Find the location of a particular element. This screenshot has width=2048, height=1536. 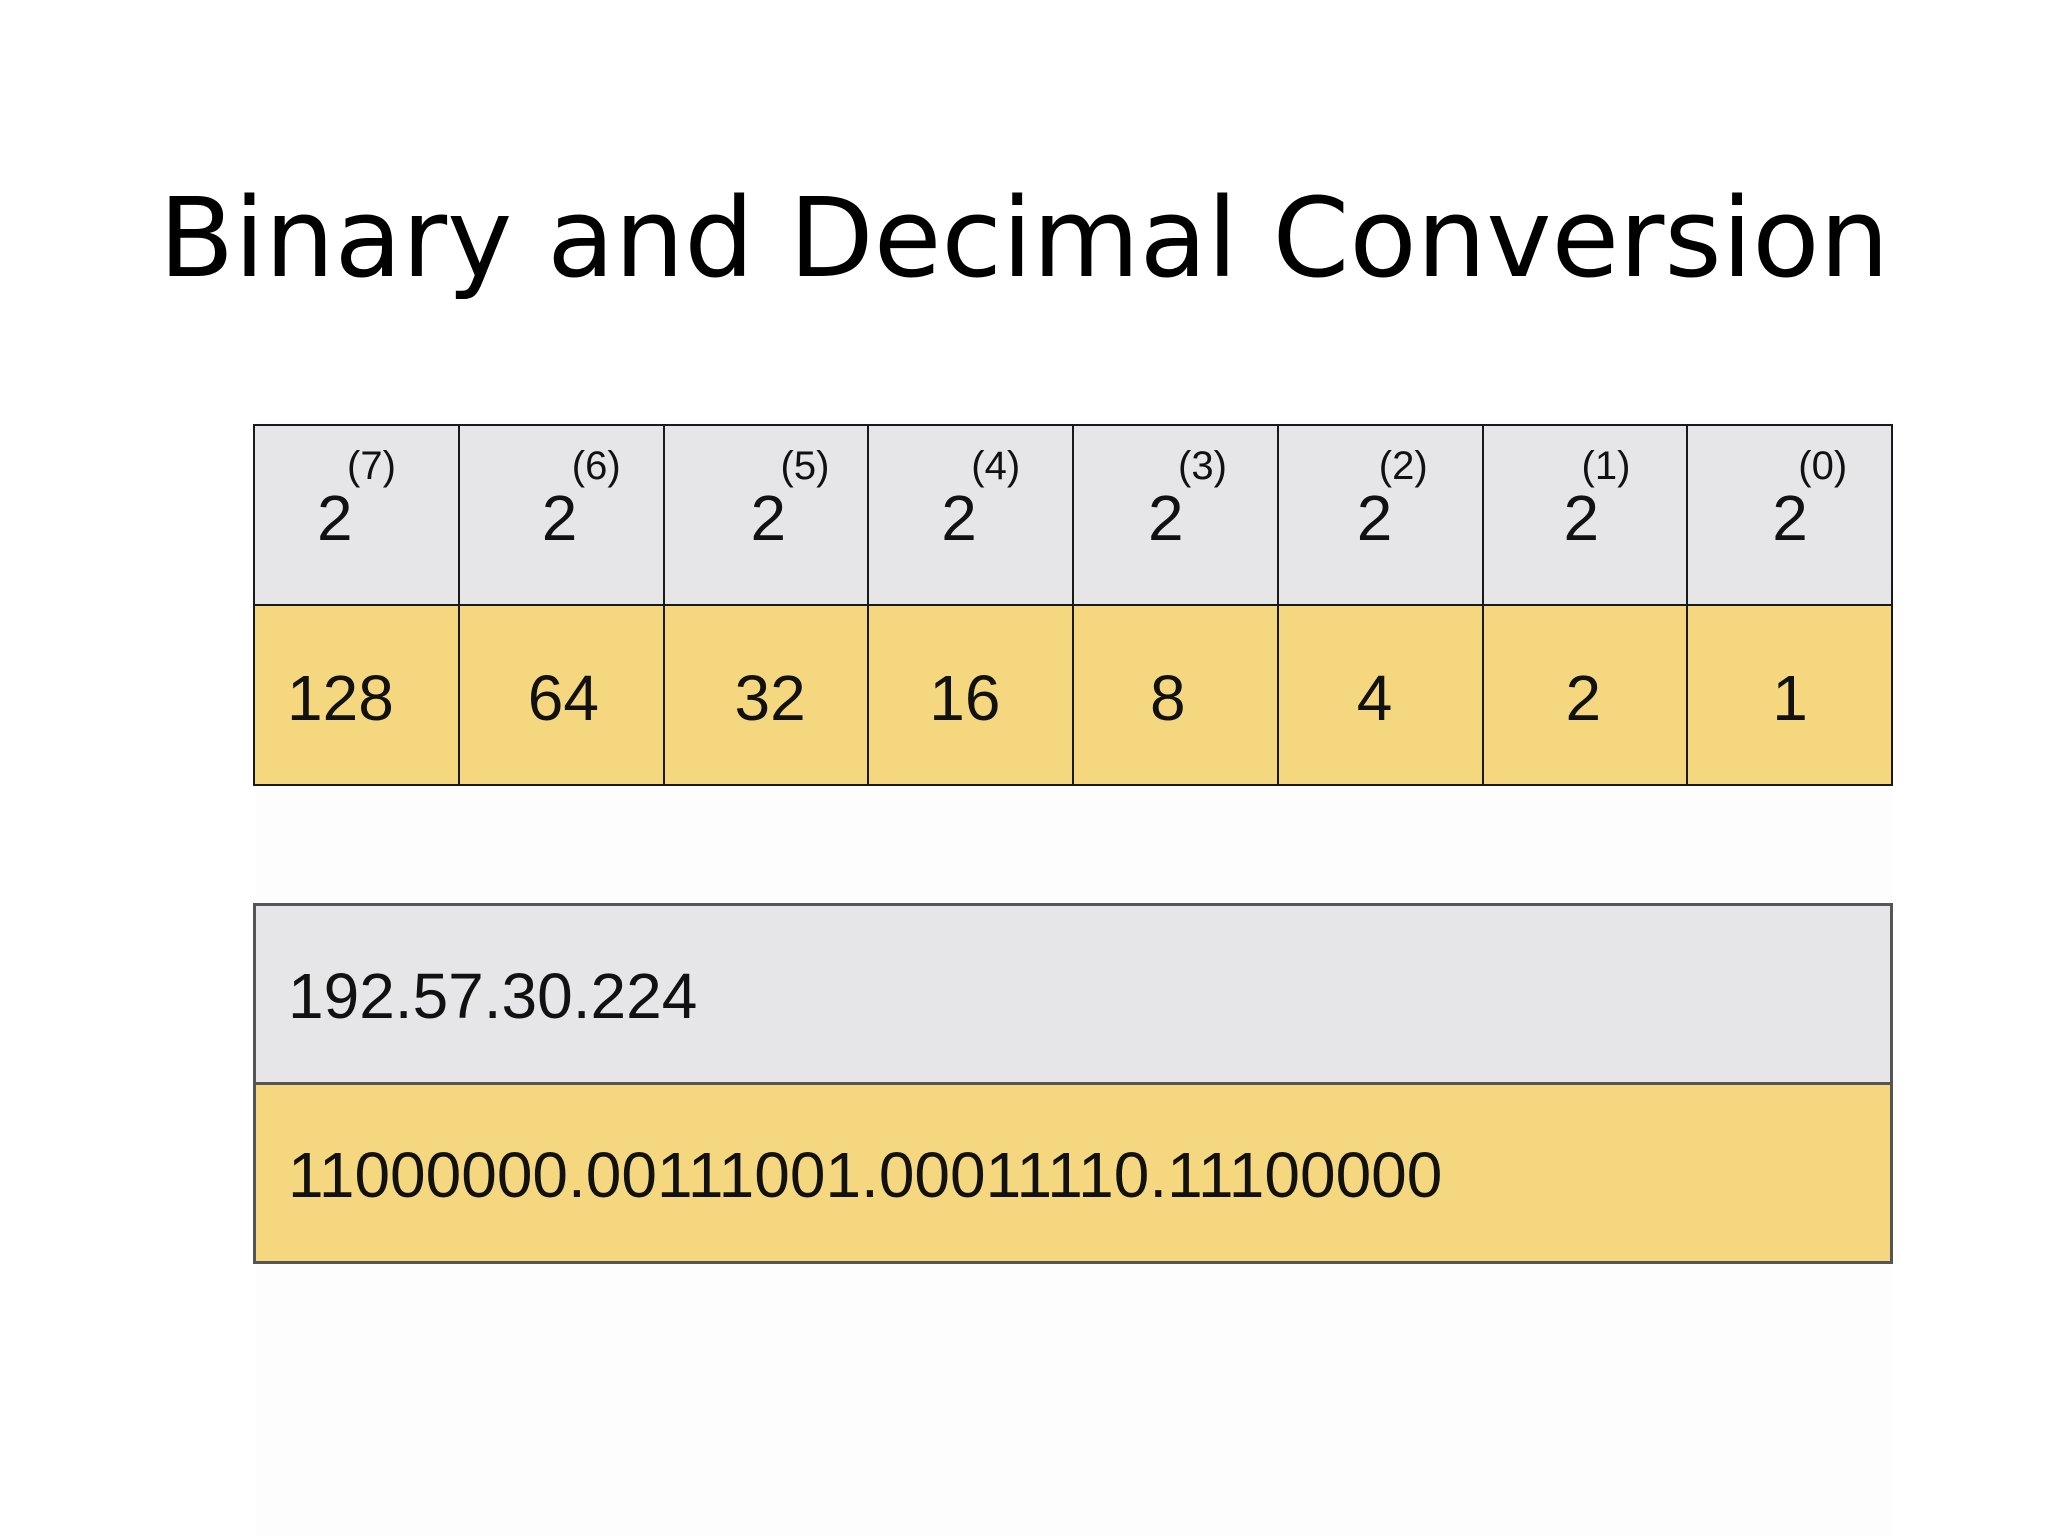

binary-address-row: 11000000.00111001.00011110.11100000 is located at coordinates (1073, 1173).